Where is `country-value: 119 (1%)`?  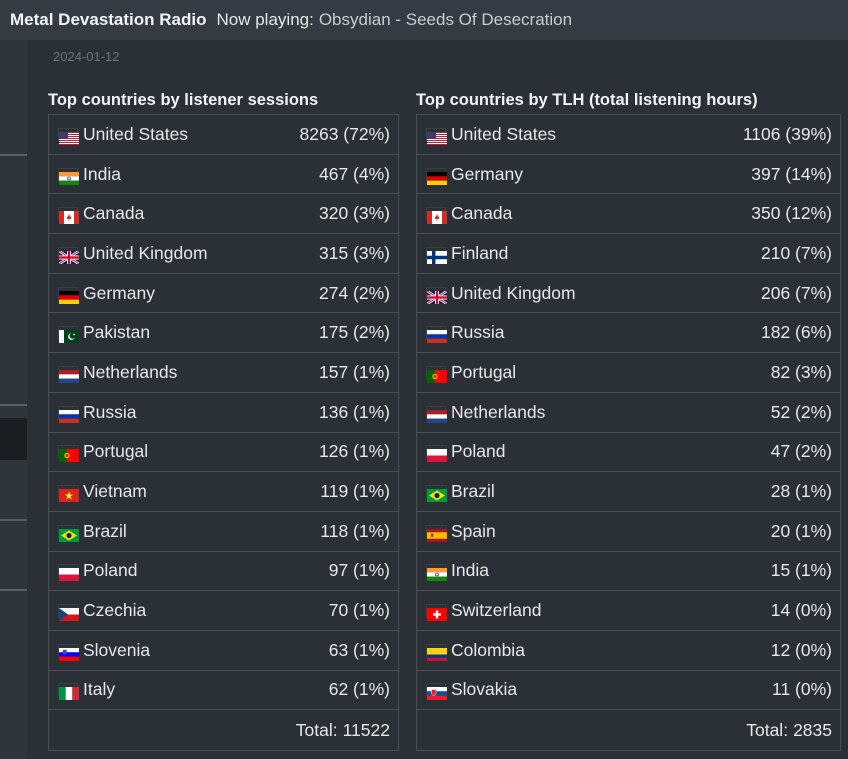 country-value: 119 (1%) is located at coordinates (355, 491).